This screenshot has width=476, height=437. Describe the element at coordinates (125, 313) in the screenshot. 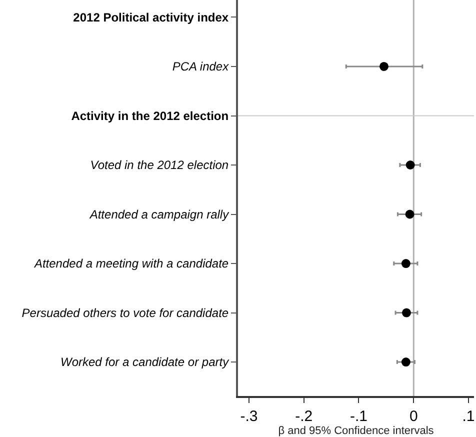

I see `y-tick-label: Persuaded others to vote for candidate` at that location.